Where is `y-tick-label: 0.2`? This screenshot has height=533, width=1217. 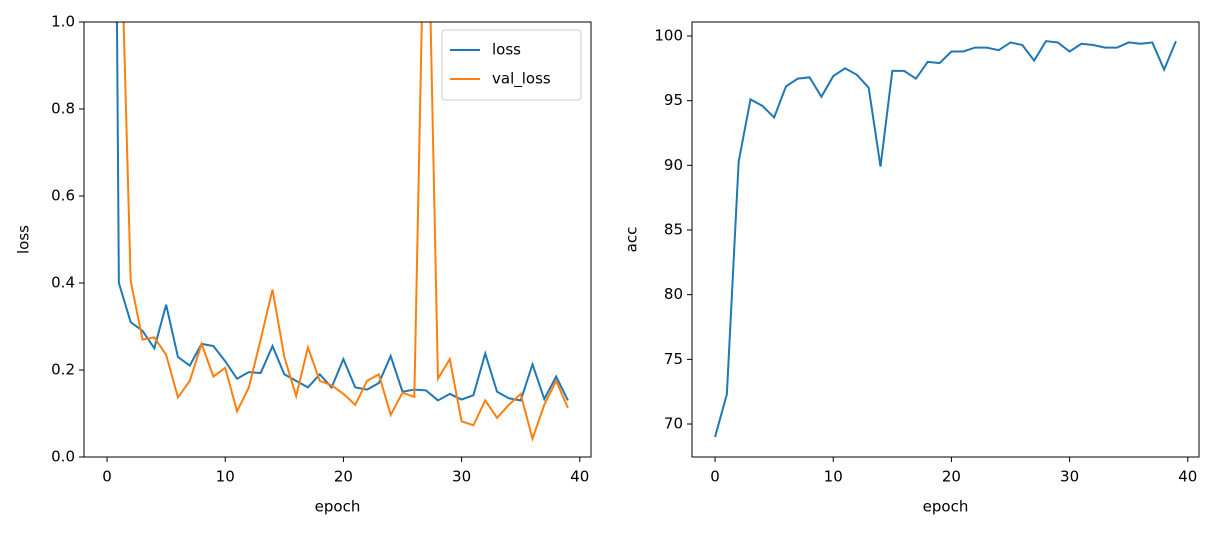 y-tick-label: 0.2 is located at coordinates (63, 370).